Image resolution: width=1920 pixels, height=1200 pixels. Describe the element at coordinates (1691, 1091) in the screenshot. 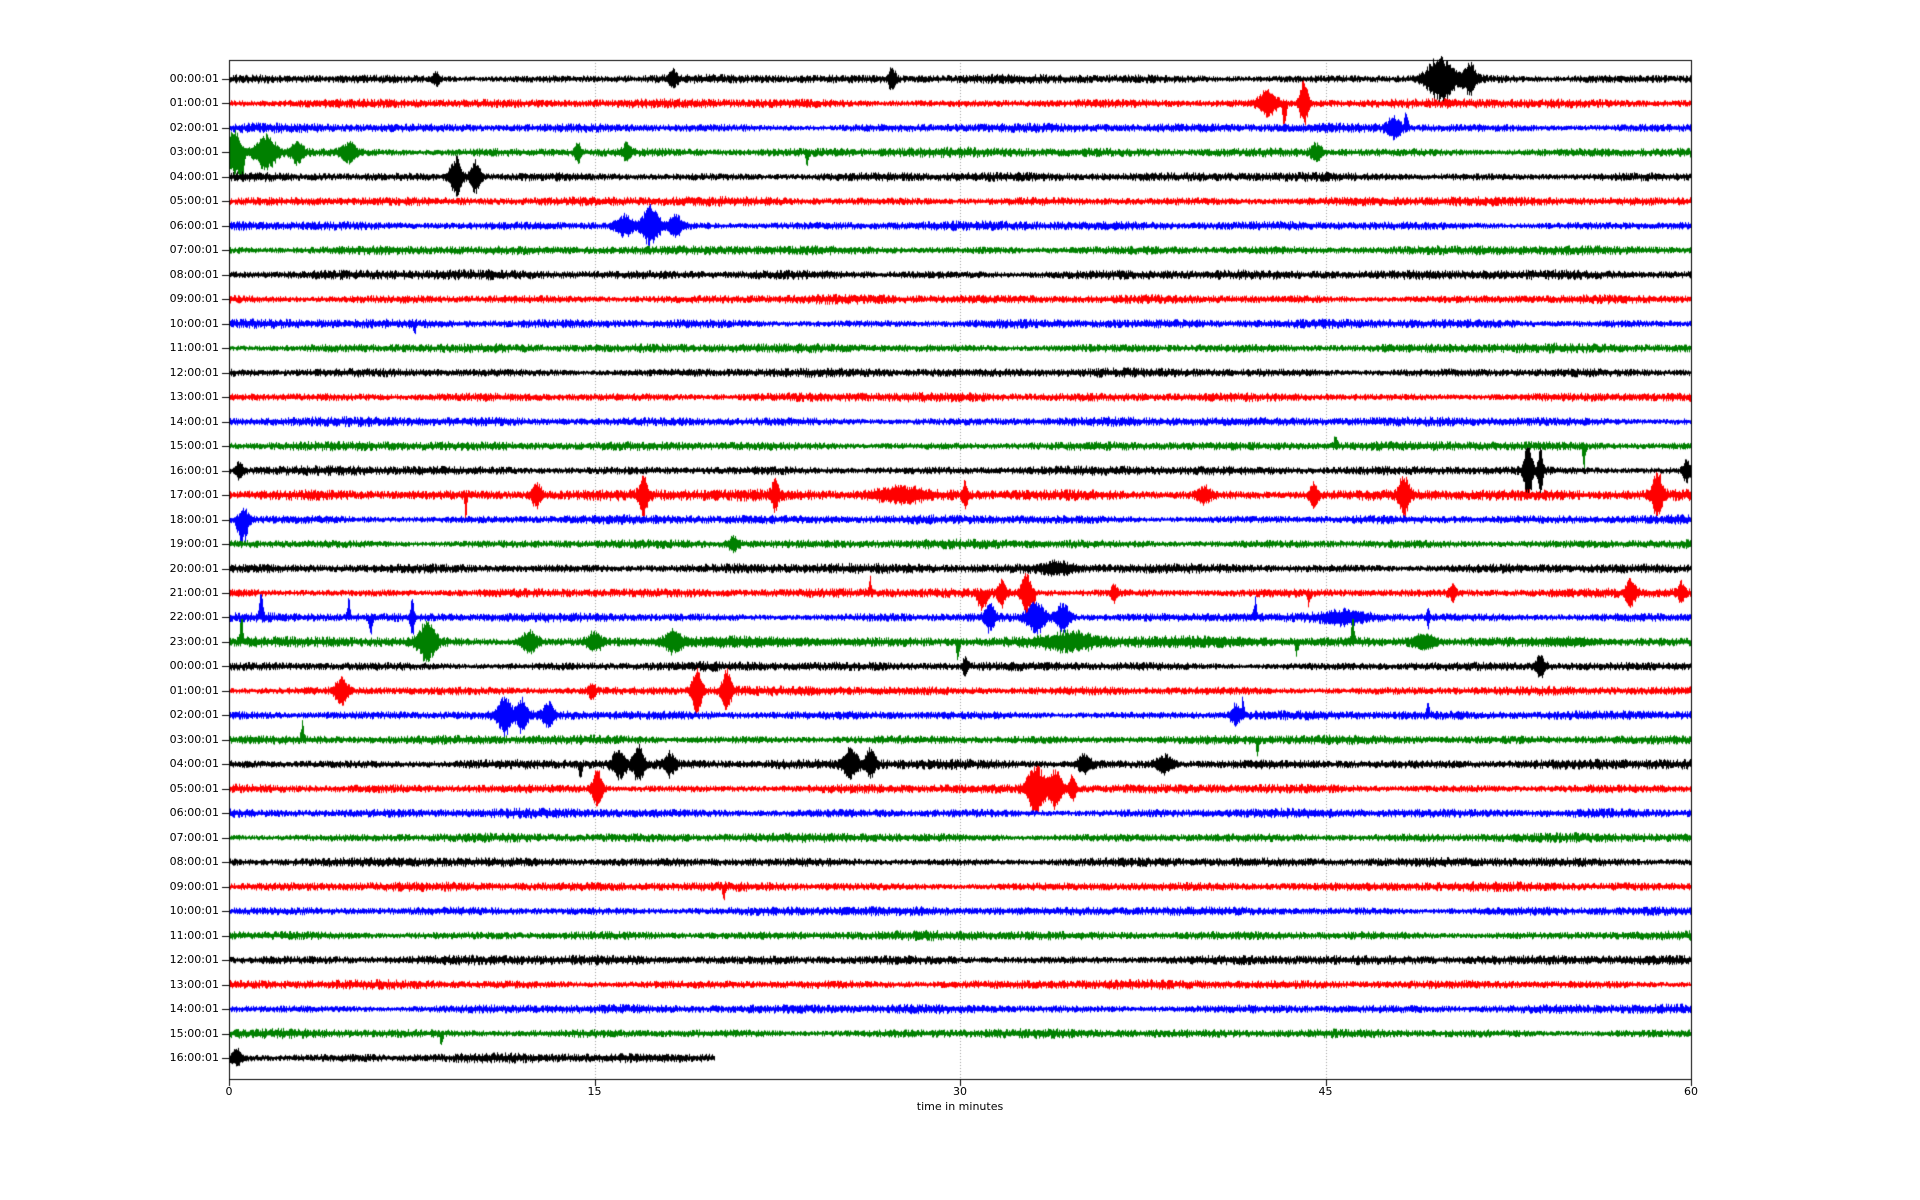

I see `x-tick-label: 60` at that location.